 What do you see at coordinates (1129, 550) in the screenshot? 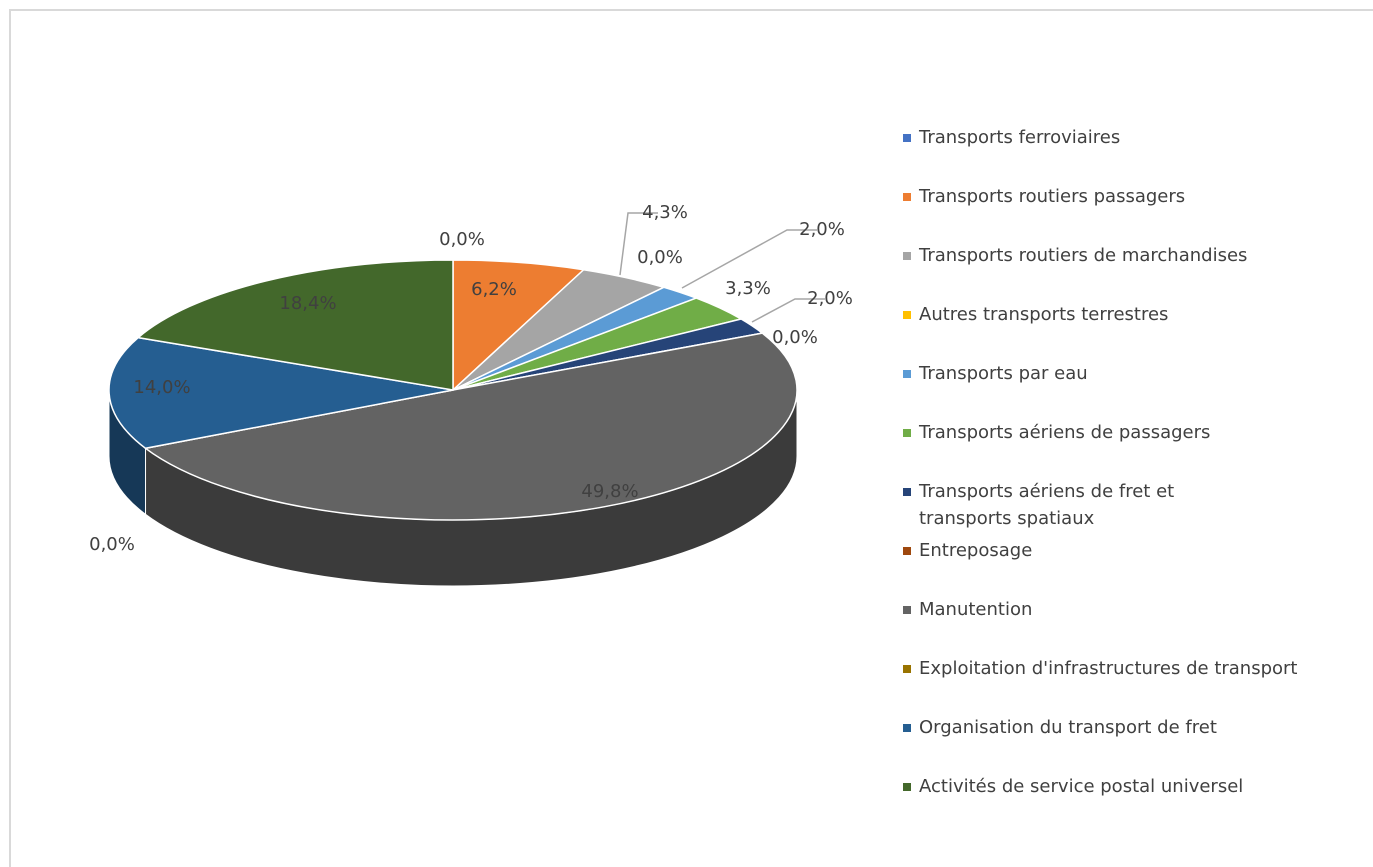
I see `legend-item: Entreposage` at bounding box center [1129, 550].